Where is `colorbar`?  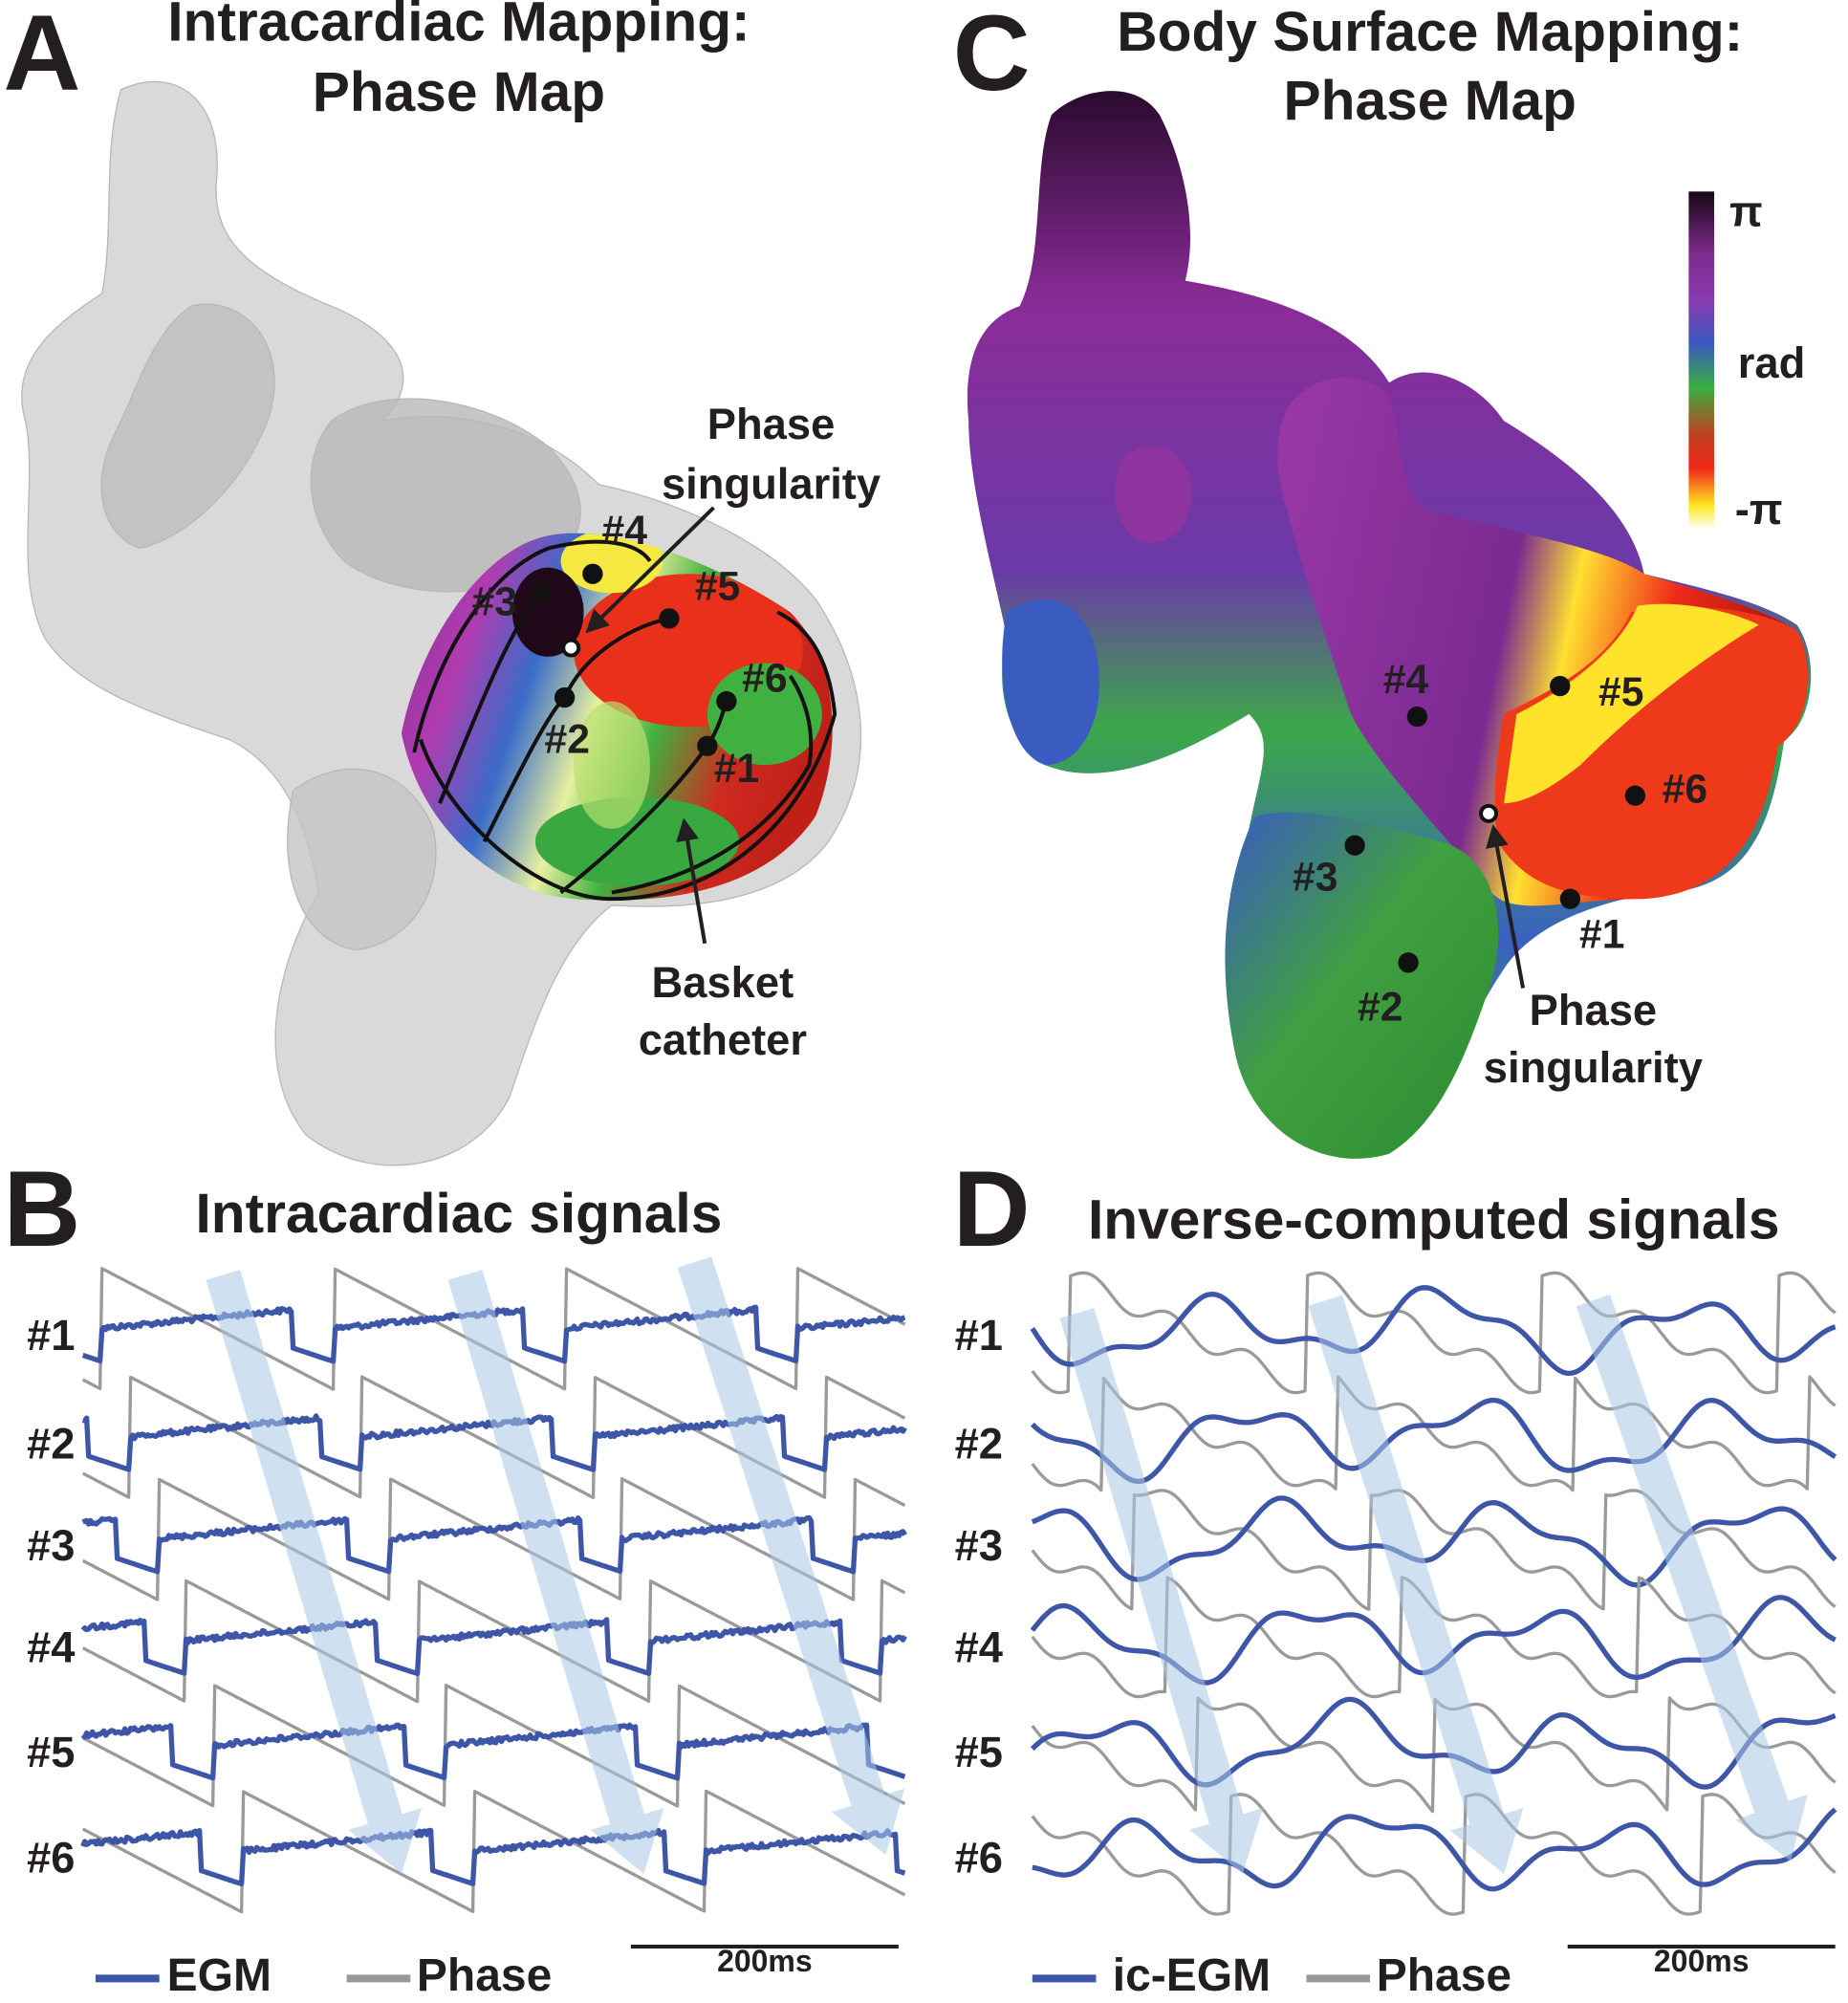
colorbar is located at coordinates (1701, 360).